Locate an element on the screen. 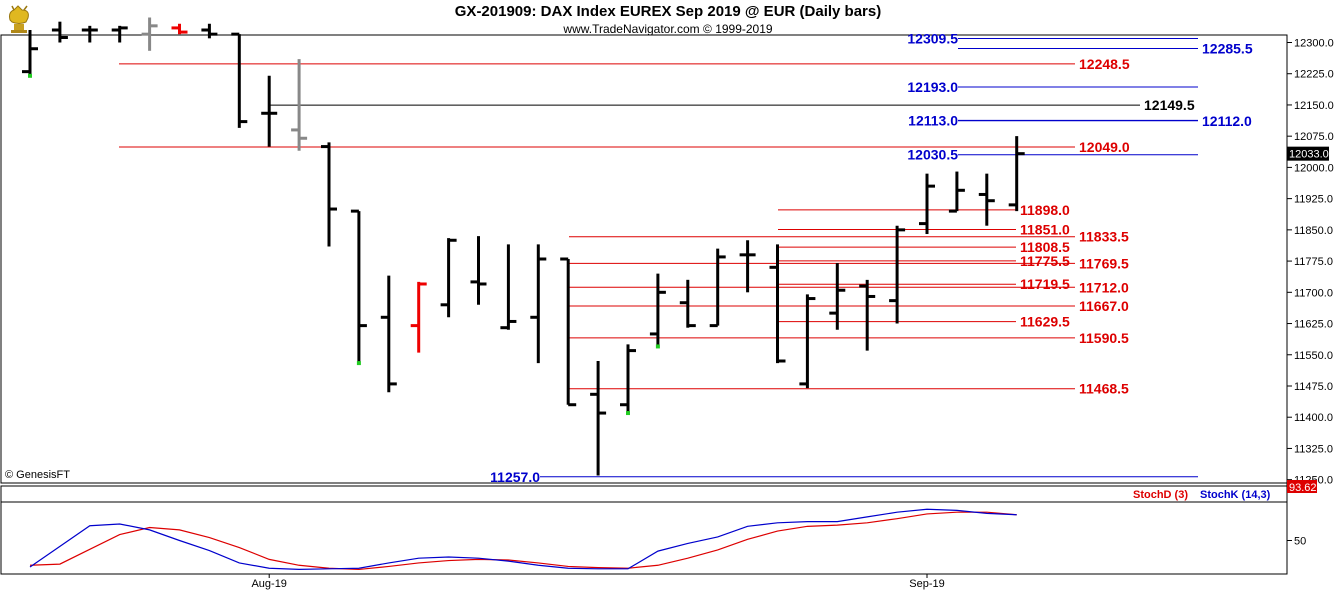 The height and width of the screenshot is (591, 1336). x-tick-label-Aug-19: Aug-19 is located at coordinates (268, 584).